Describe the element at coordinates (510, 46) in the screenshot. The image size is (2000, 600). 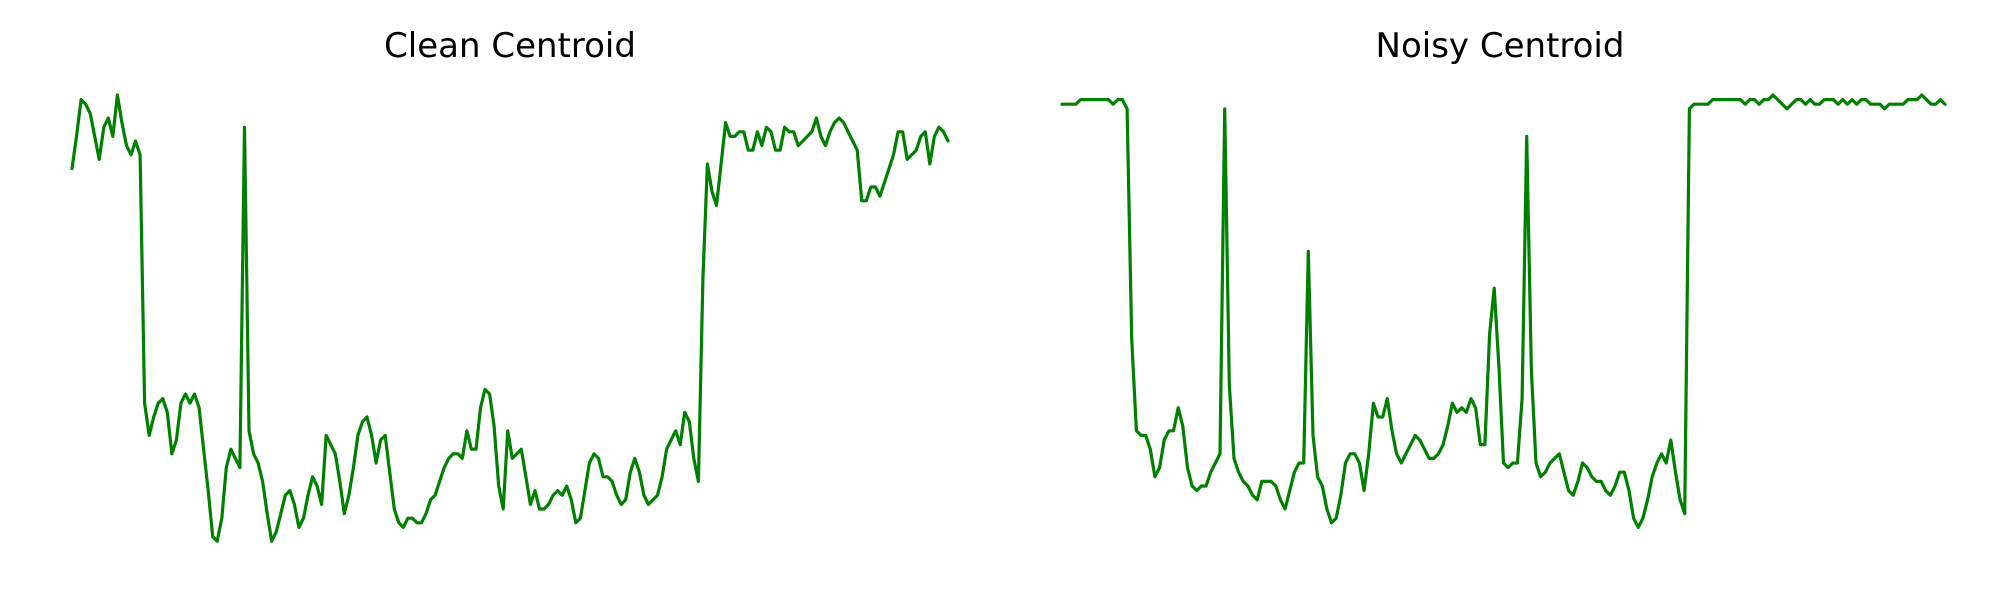
I see `chart-title: Clean Centroid` at that location.